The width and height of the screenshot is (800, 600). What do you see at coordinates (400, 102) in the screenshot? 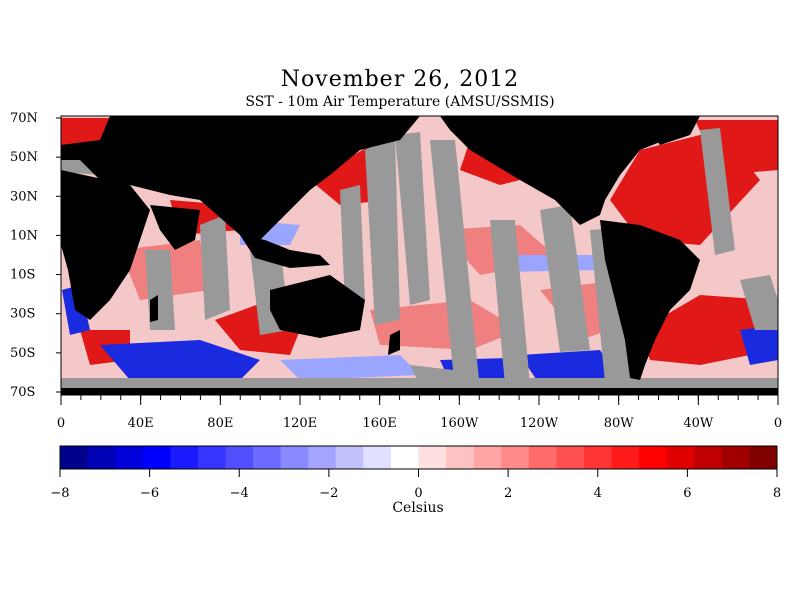
I see `map-subtitle: SST - 10m Air Temperature (AMSU/SSMIS)` at bounding box center [400, 102].